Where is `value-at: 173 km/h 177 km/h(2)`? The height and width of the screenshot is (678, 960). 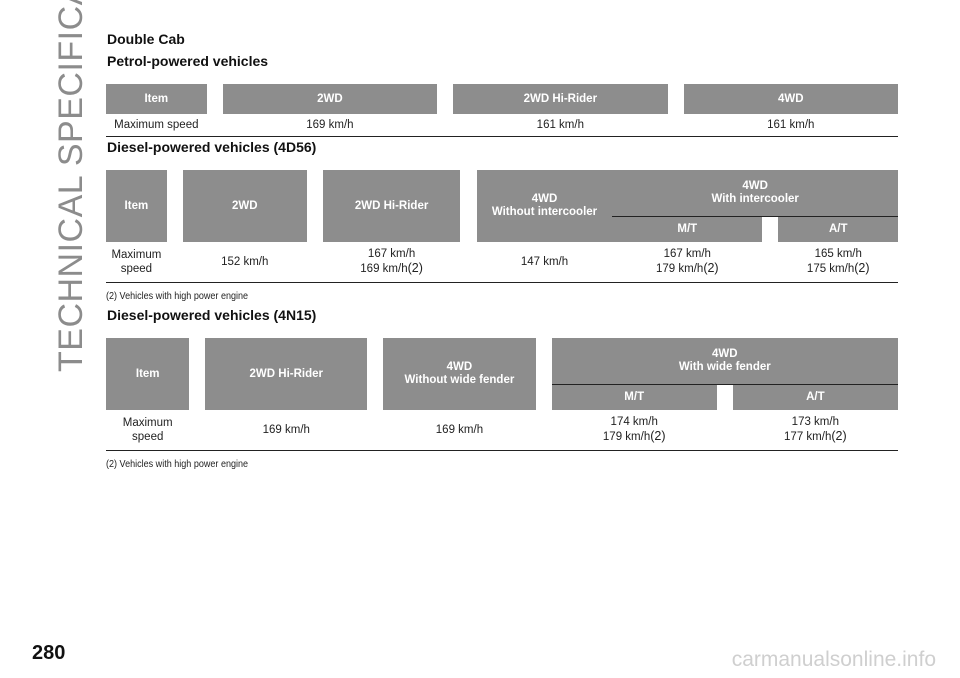 value-at: 173 km/h 177 km/h(2) is located at coordinates (815, 430).